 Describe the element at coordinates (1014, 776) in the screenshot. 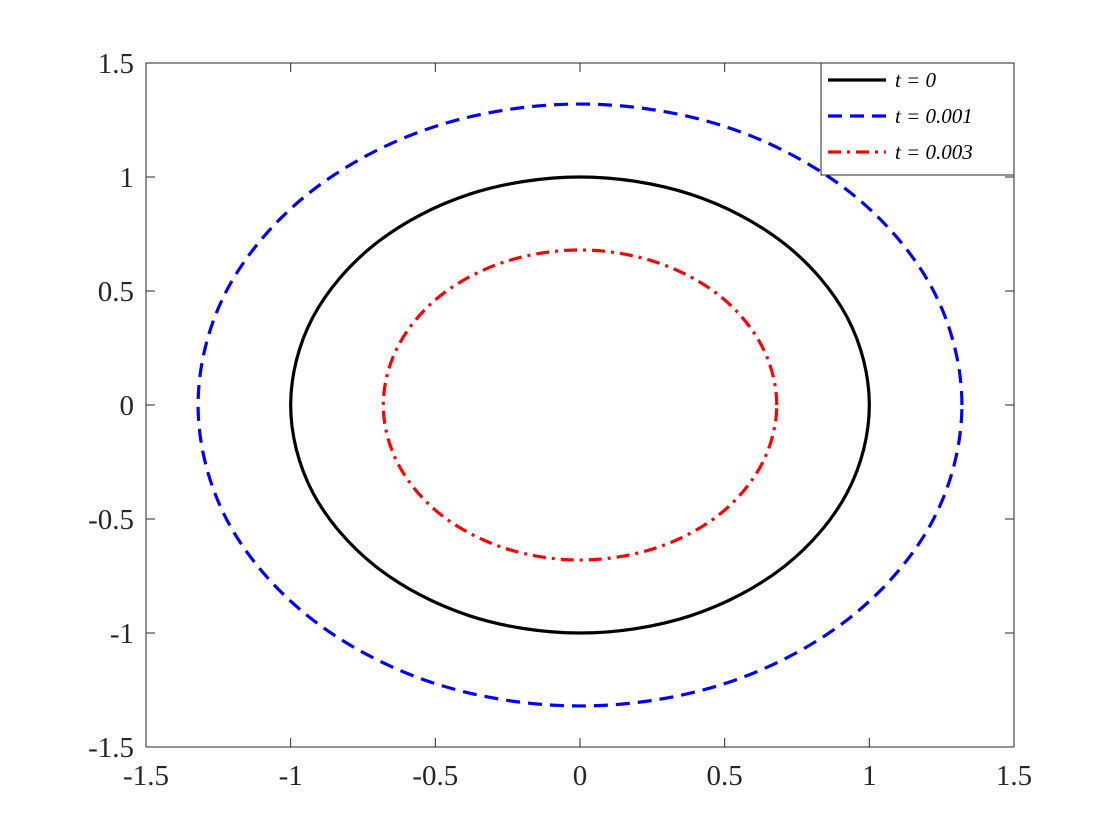

I see `x-tick-label: 1.5` at that location.